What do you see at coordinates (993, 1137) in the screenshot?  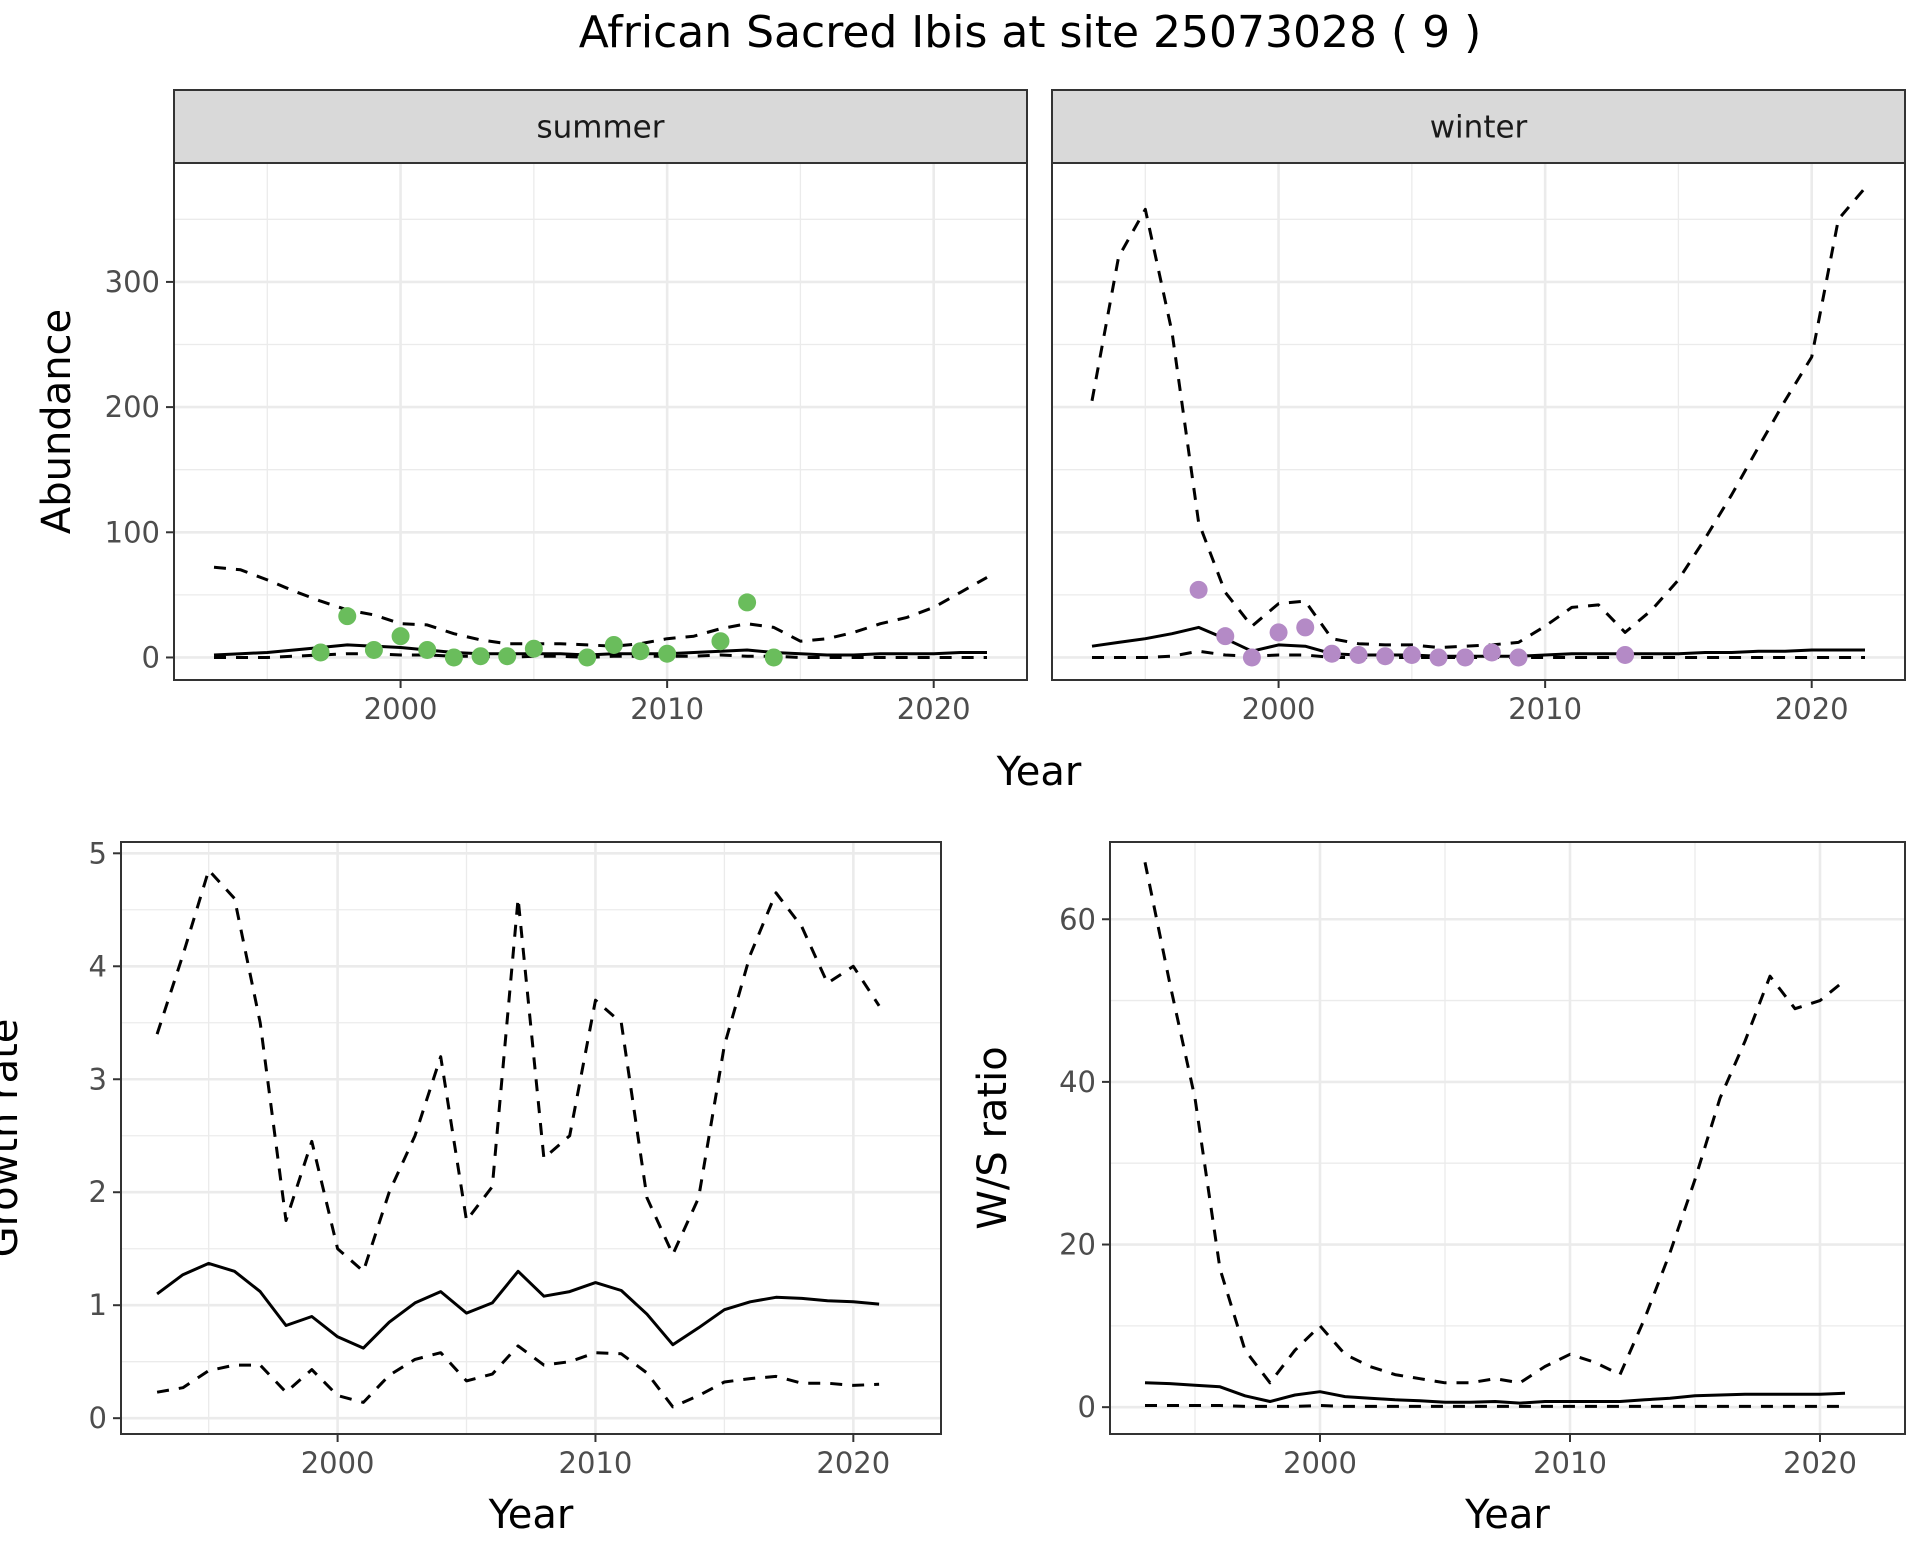 I see `y-axis-label: W/S ratio` at bounding box center [993, 1137].